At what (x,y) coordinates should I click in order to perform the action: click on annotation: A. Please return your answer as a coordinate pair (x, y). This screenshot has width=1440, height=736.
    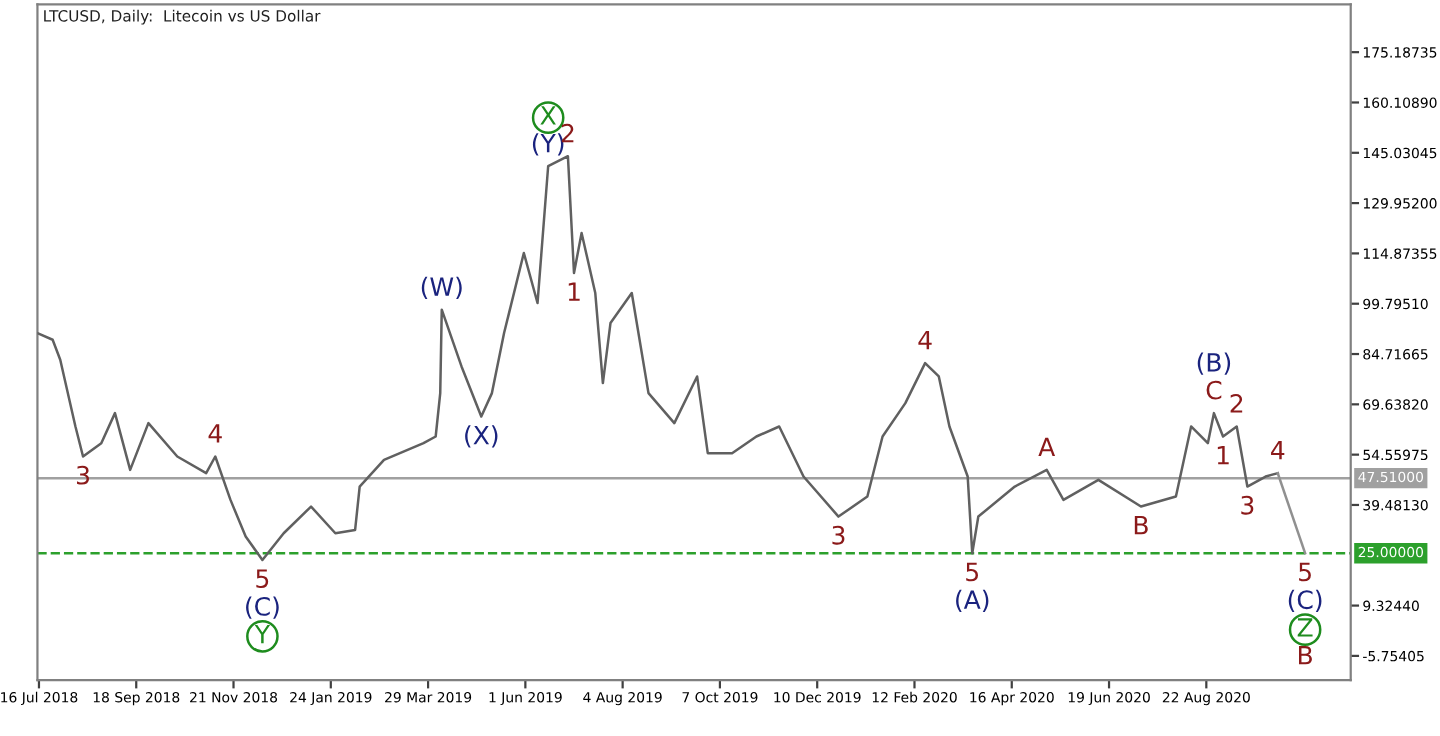
    Looking at the image, I should click on (1047, 446).